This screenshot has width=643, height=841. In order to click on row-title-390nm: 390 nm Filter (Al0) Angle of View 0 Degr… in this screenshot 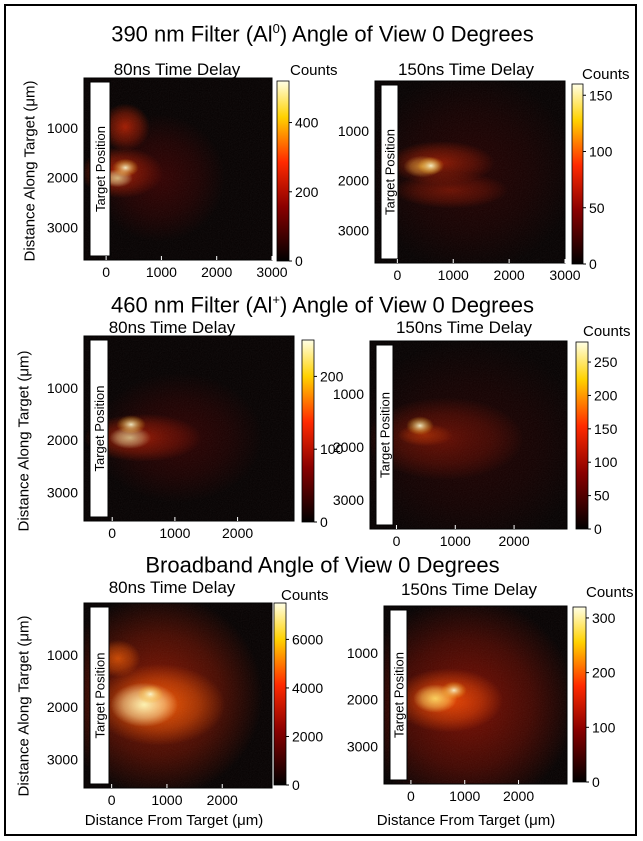, I will do `click(322, 34)`.